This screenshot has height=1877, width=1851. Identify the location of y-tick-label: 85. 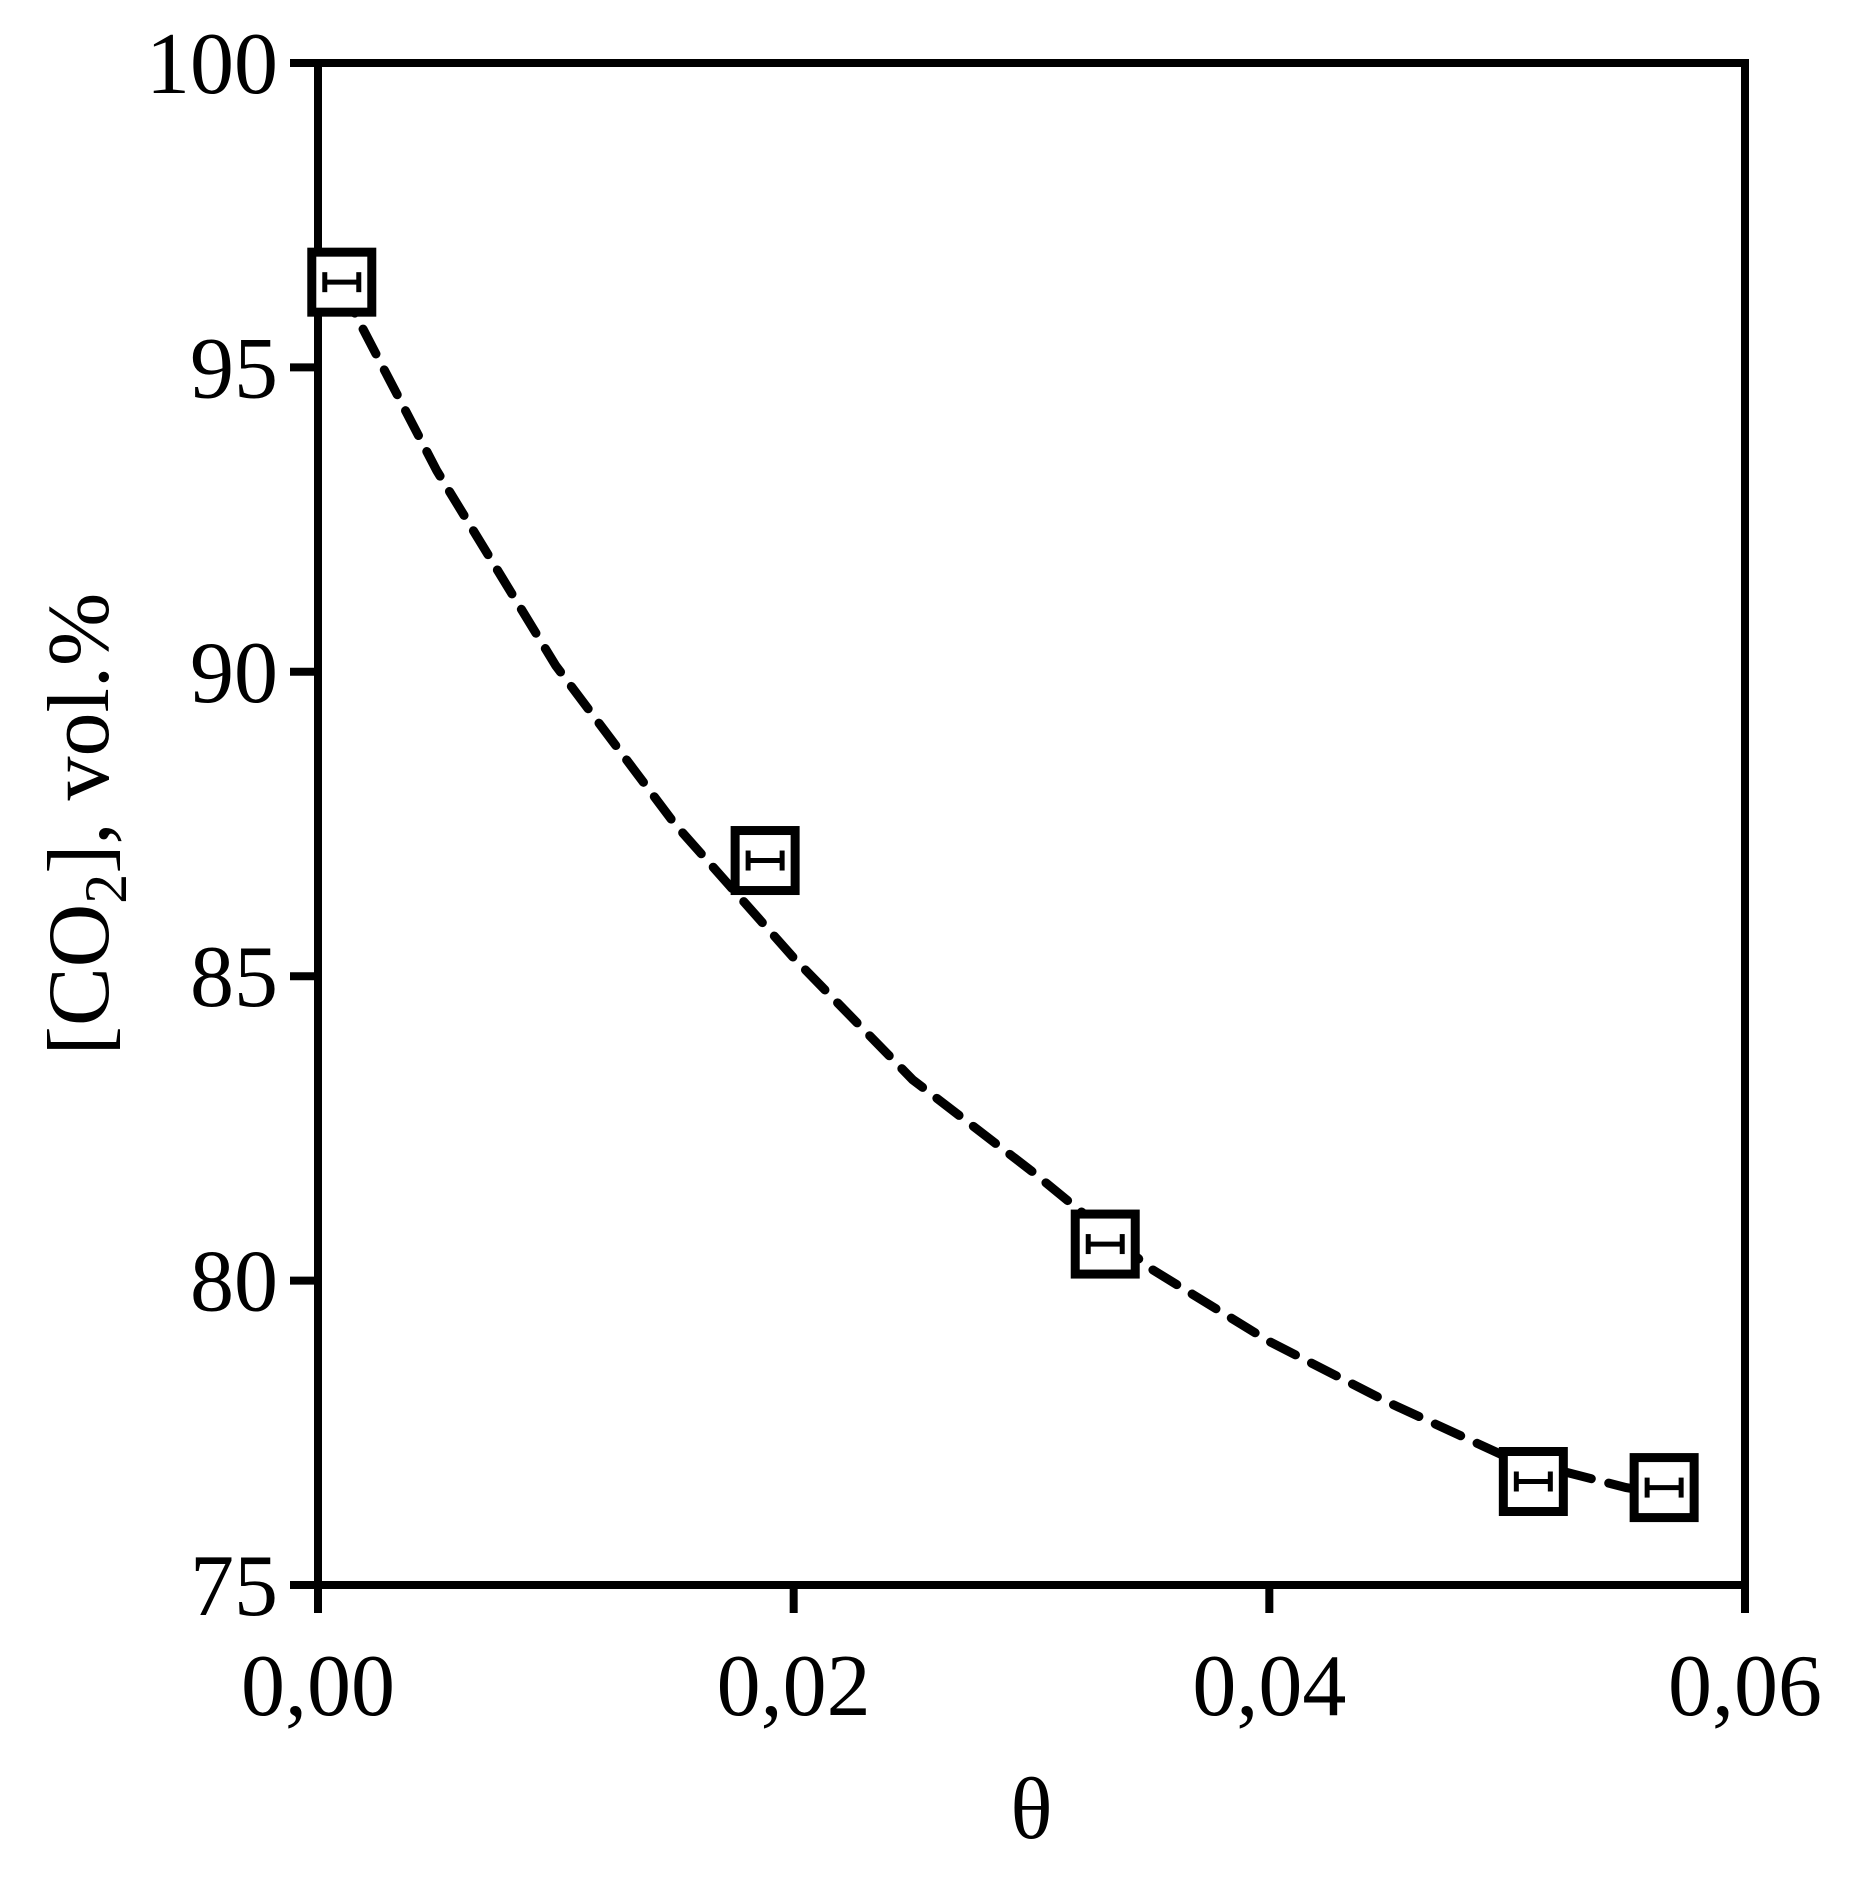
(234, 977).